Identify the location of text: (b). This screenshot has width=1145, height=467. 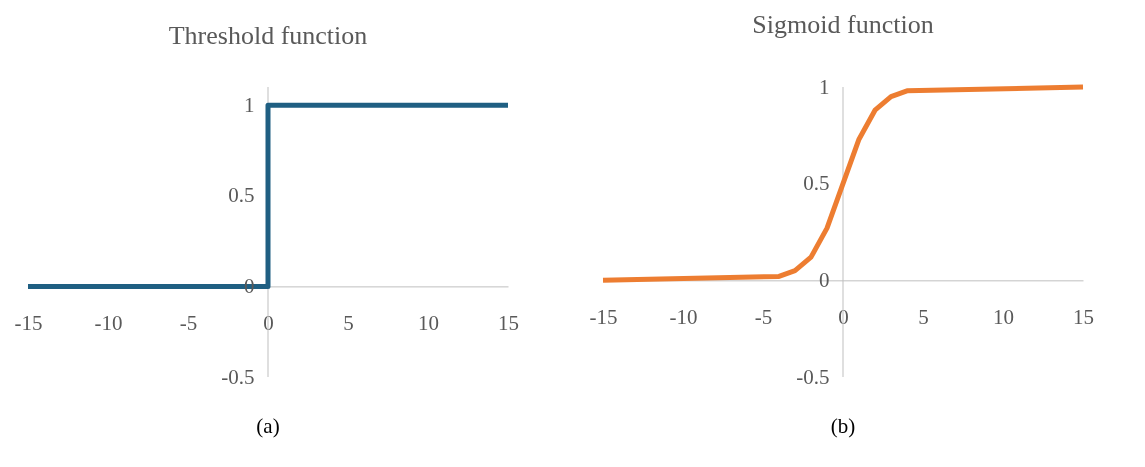
(843, 426).